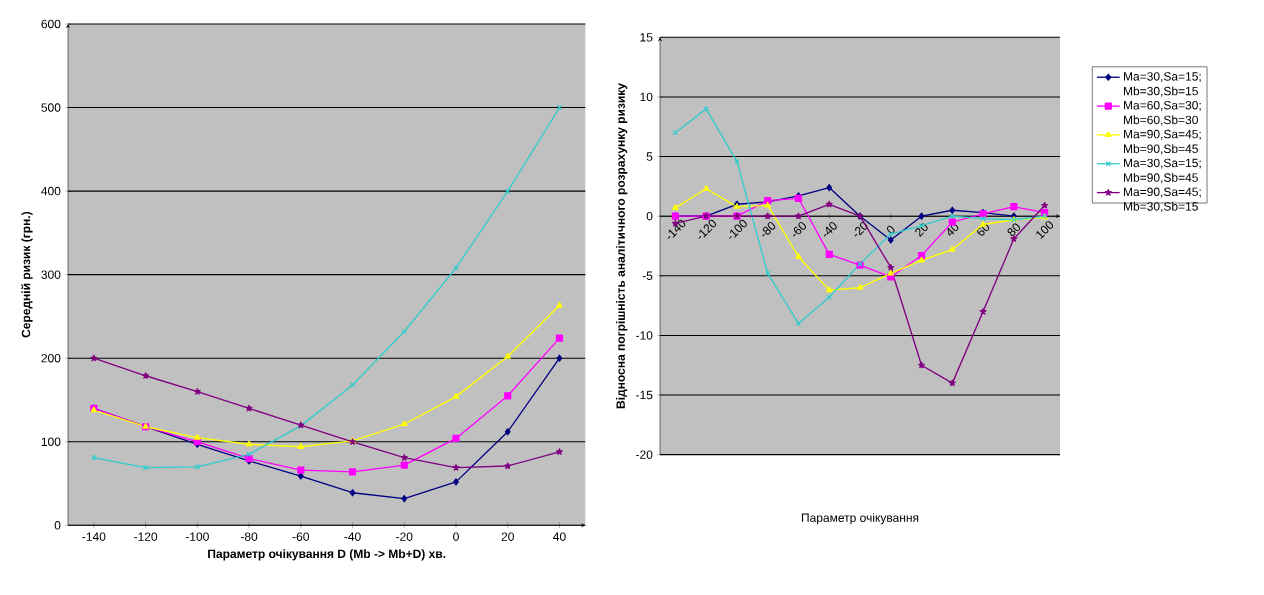  Describe the element at coordinates (644, 335) in the screenshot. I see `y-tick-label: -10` at that location.